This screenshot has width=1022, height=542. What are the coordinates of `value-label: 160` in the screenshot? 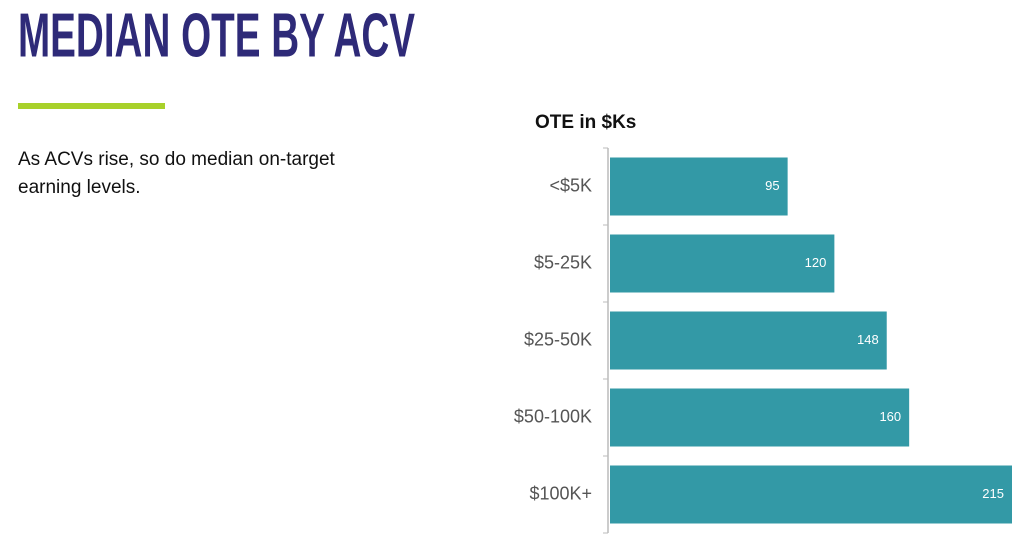 It's located at (890, 416).